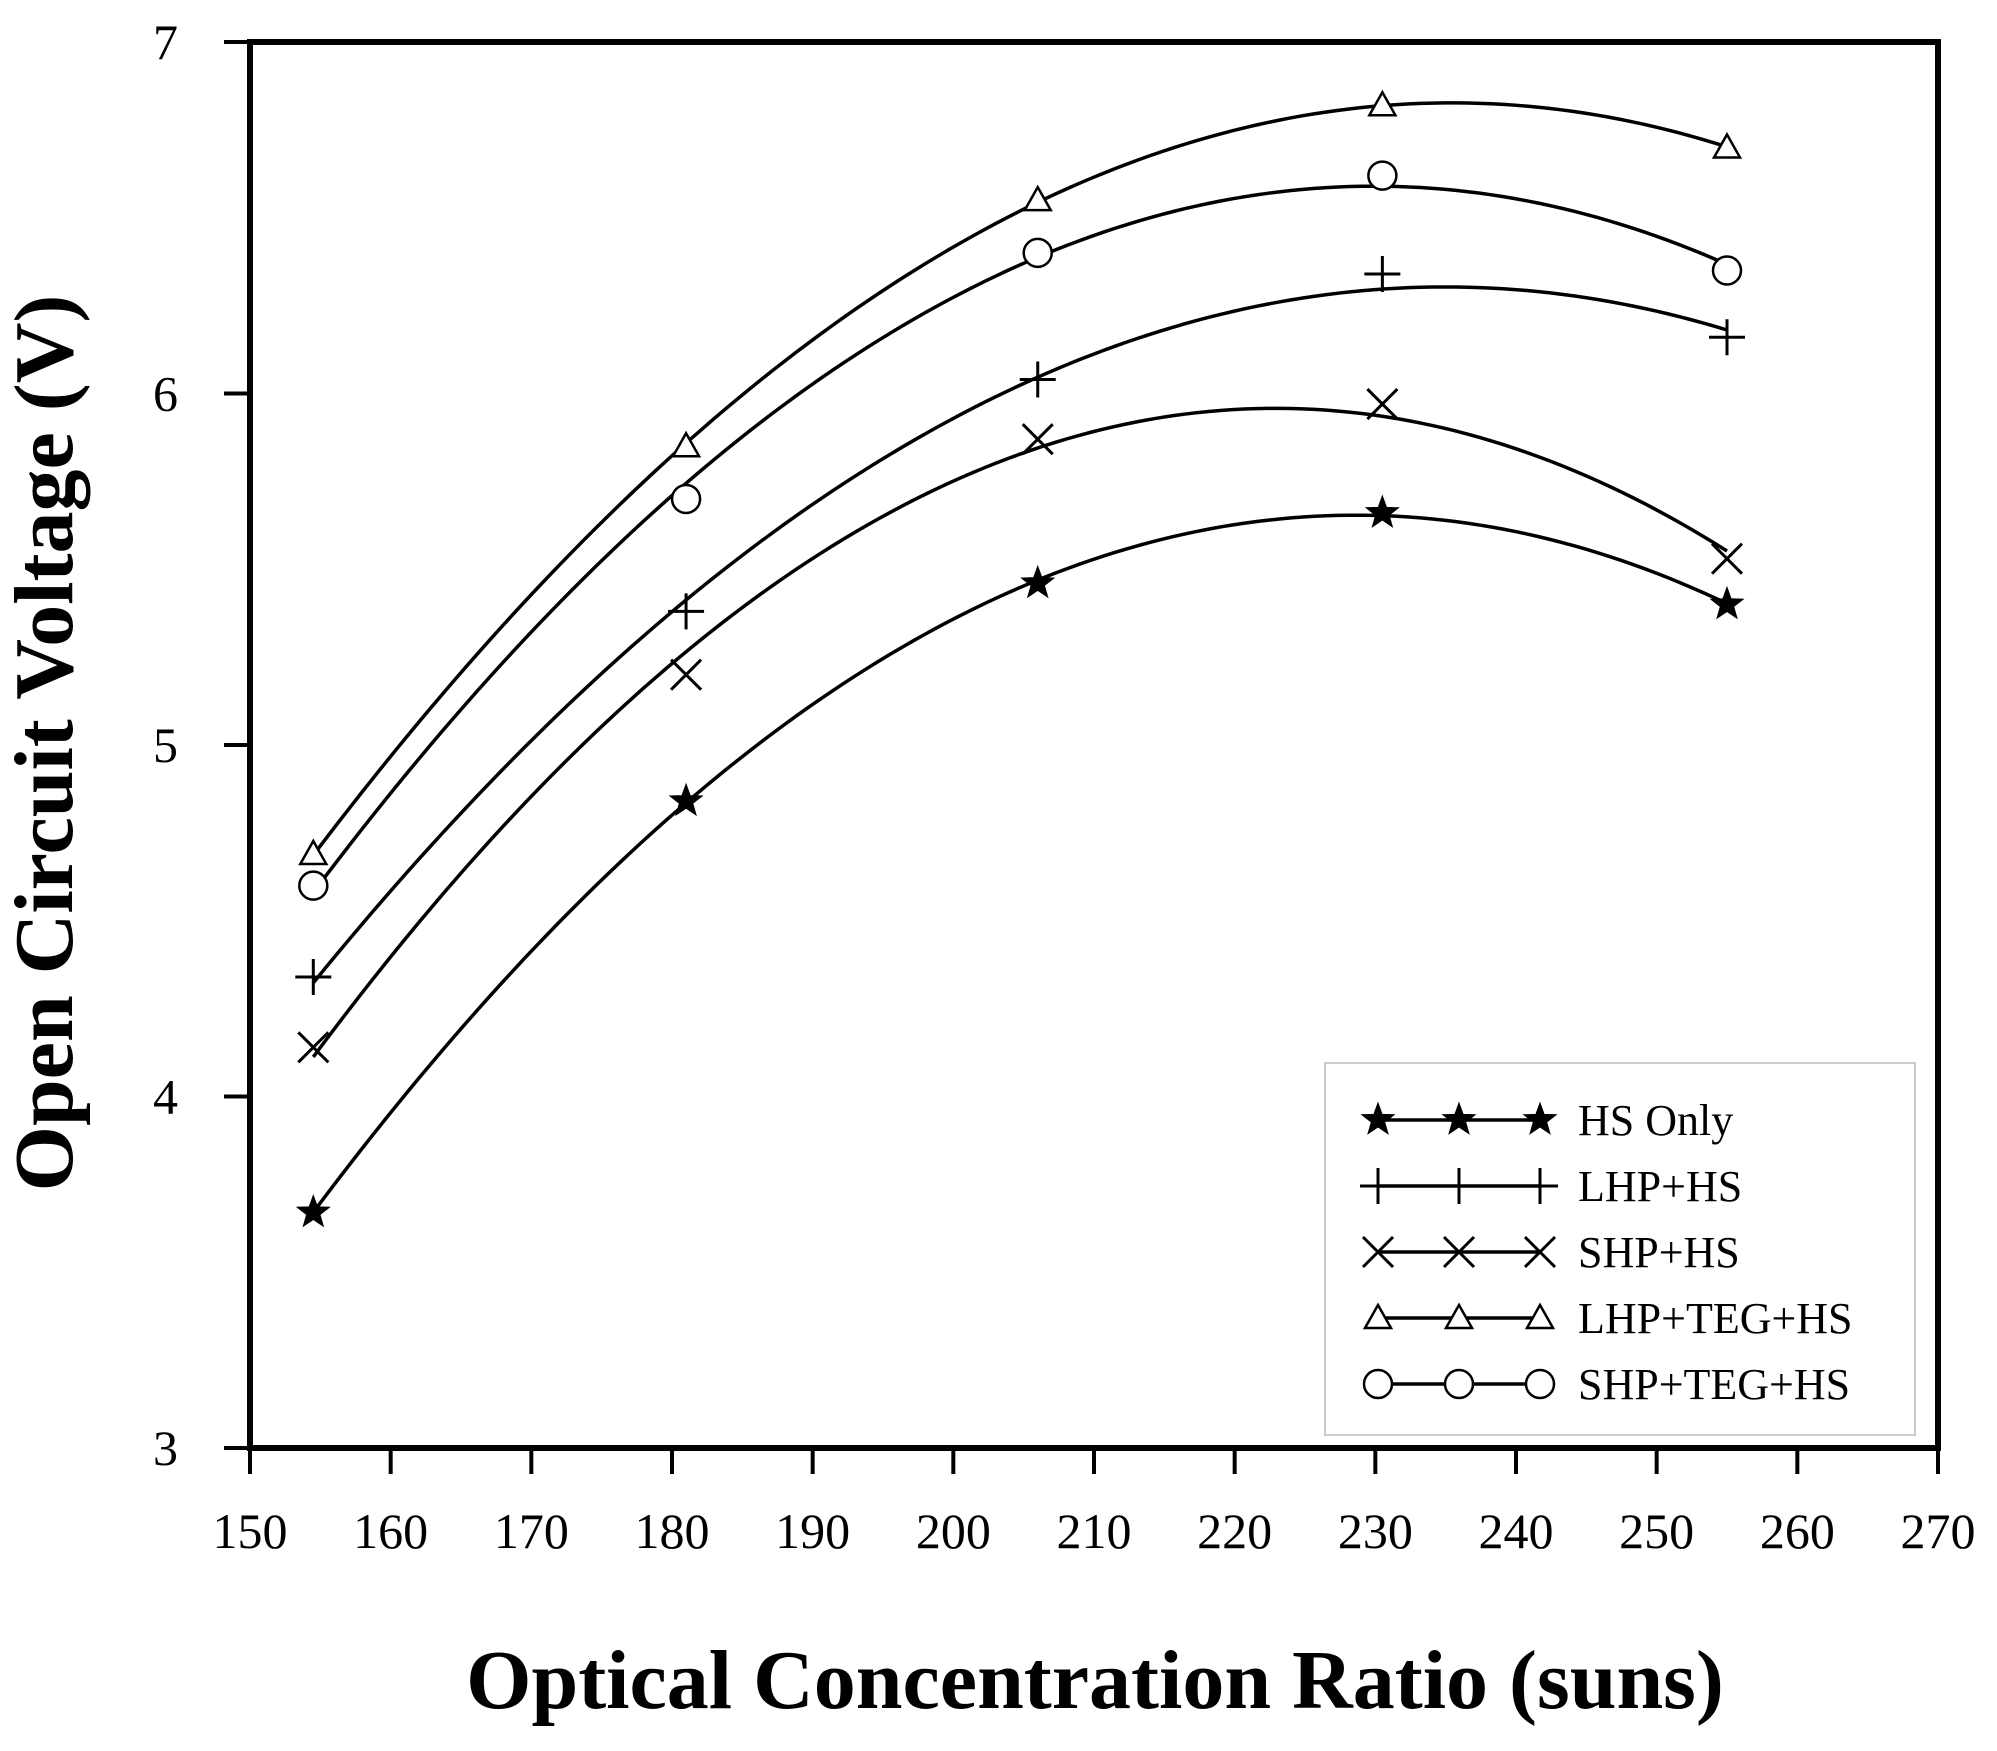 This screenshot has height=1751, width=1997. Describe the element at coordinates (672, 1531) in the screenshot. I see `x-tick-label: 180` at that location.